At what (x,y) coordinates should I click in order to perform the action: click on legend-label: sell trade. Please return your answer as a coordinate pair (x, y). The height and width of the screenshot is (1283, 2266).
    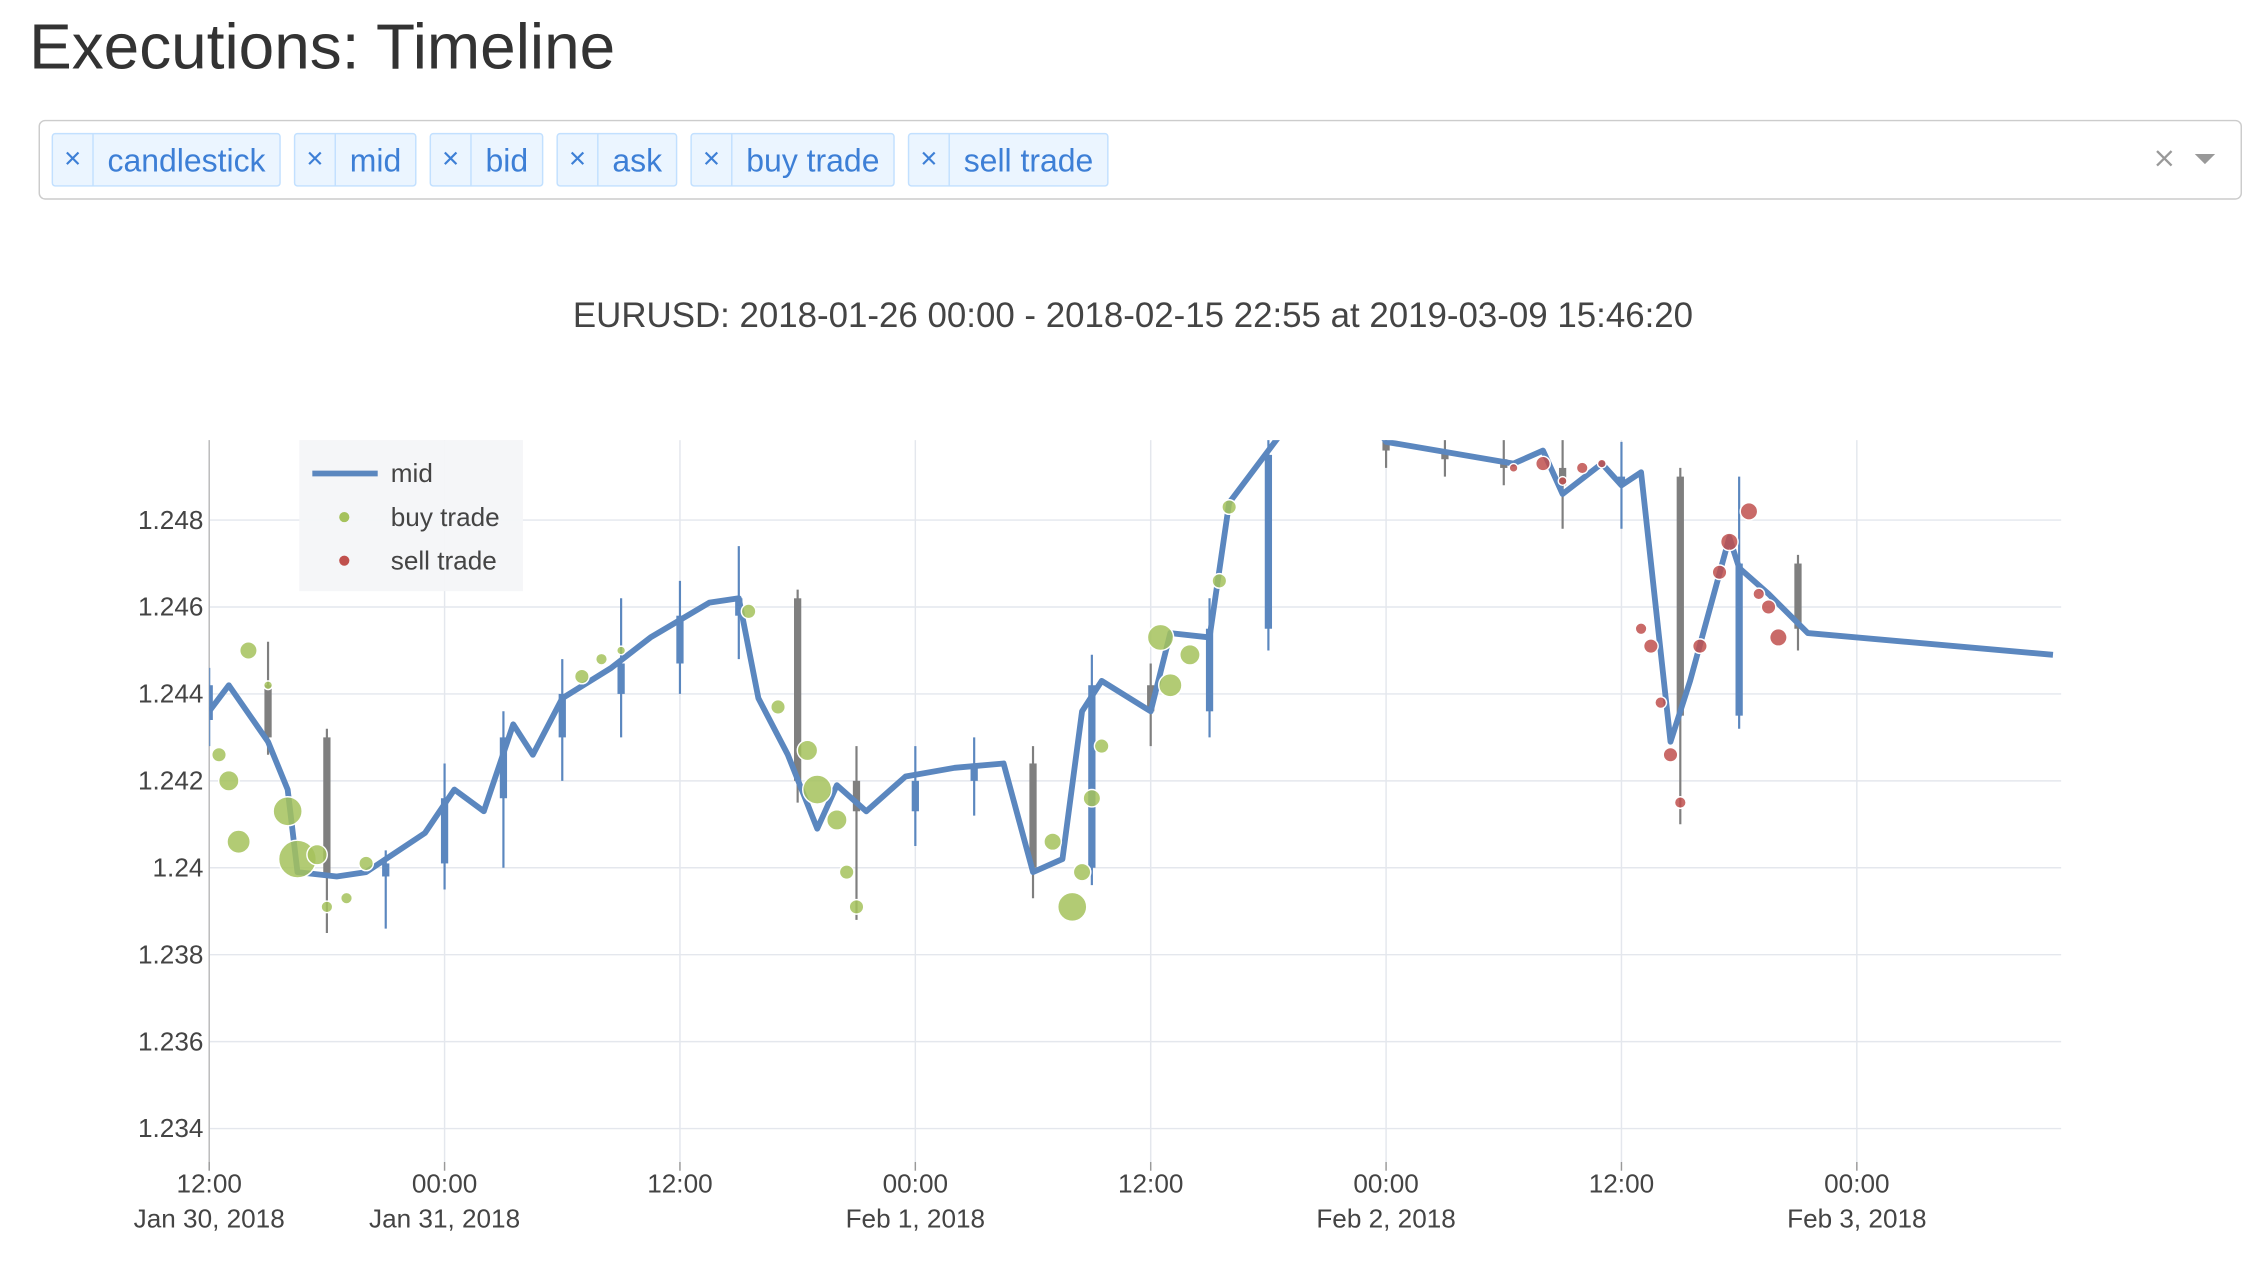
    Looking at the image, I should click on (444, 560).